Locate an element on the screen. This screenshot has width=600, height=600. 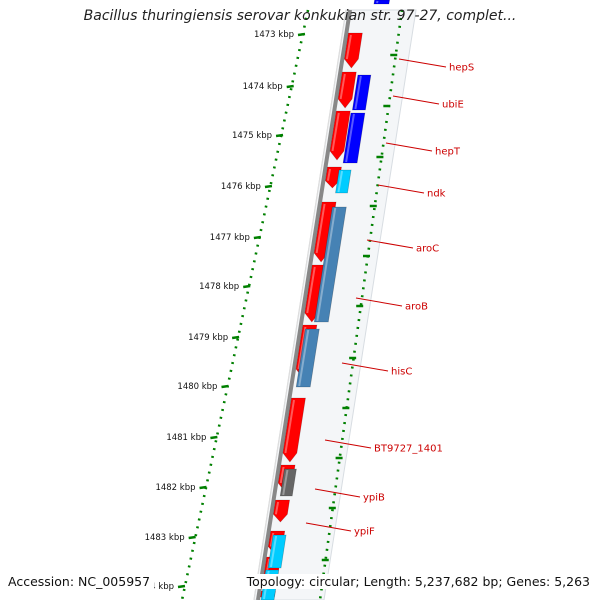
ruler-tick-label: 1476 kbp is located at coordinates (241, 187).